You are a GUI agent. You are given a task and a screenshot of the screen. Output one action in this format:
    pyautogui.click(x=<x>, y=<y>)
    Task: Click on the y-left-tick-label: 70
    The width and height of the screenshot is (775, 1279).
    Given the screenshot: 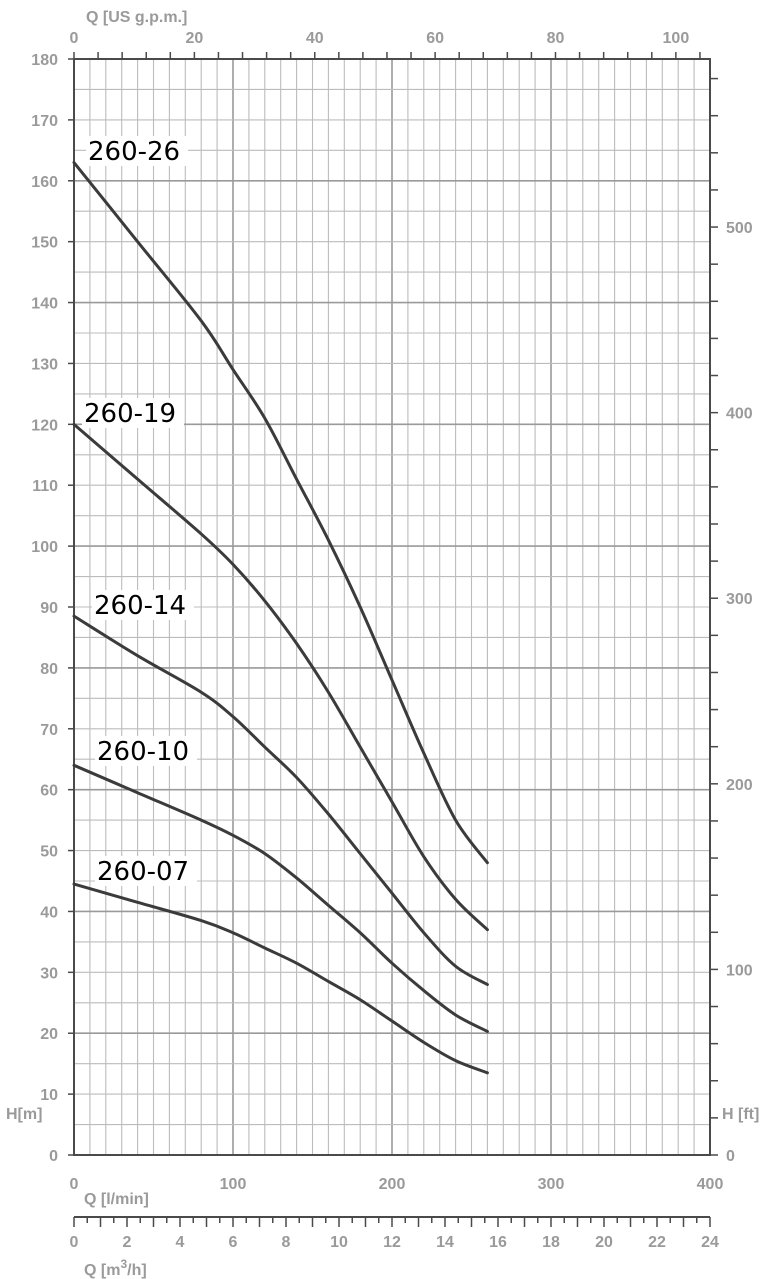 What is the action you would take?
    pyautogui.click(x=49, y=730)
    